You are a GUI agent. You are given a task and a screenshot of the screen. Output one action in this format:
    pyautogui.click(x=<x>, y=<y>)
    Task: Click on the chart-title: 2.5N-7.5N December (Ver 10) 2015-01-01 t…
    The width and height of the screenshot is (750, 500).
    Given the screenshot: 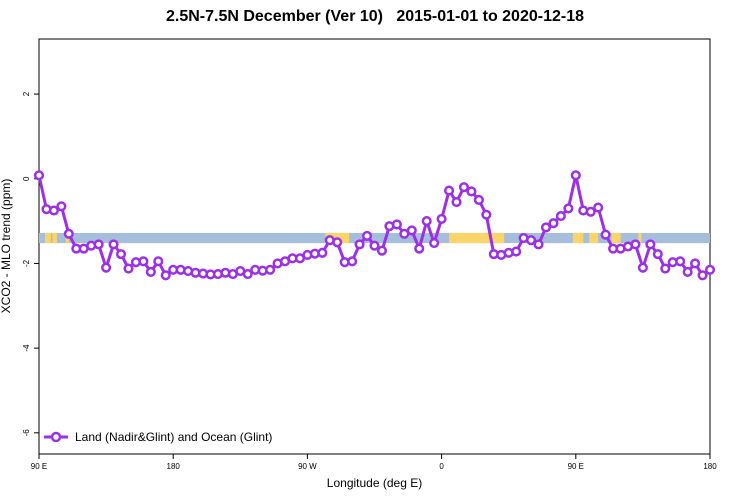 What is the action you would take?
    pyautogui.click(x=374, y=16)
    